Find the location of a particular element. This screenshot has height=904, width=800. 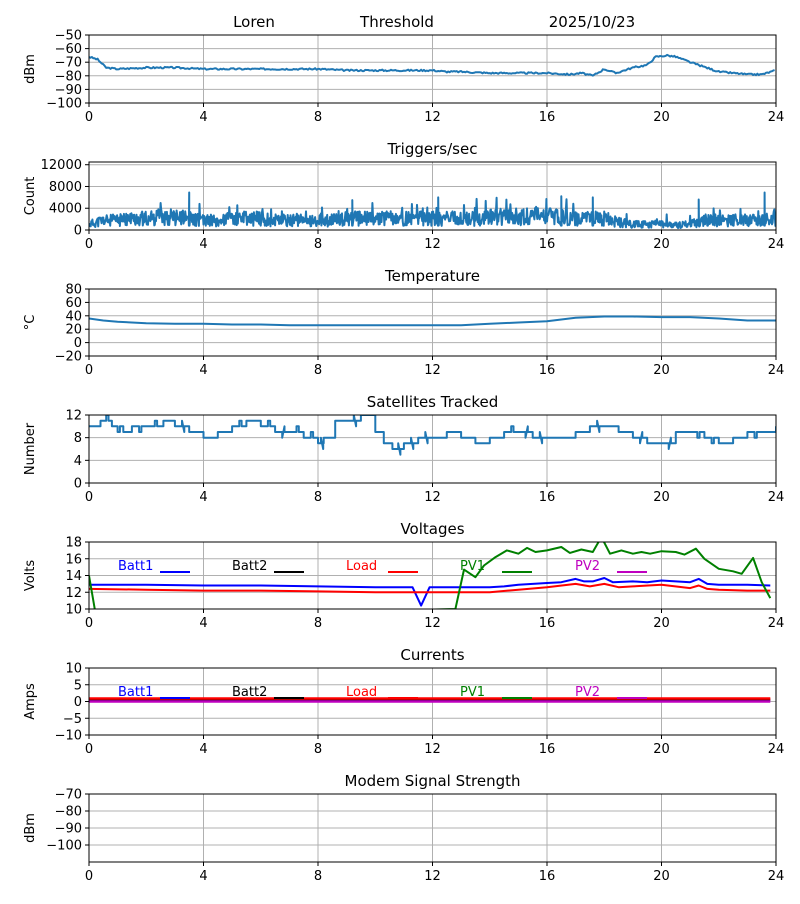

series-line-triggers is located at coordinates (432, 210).